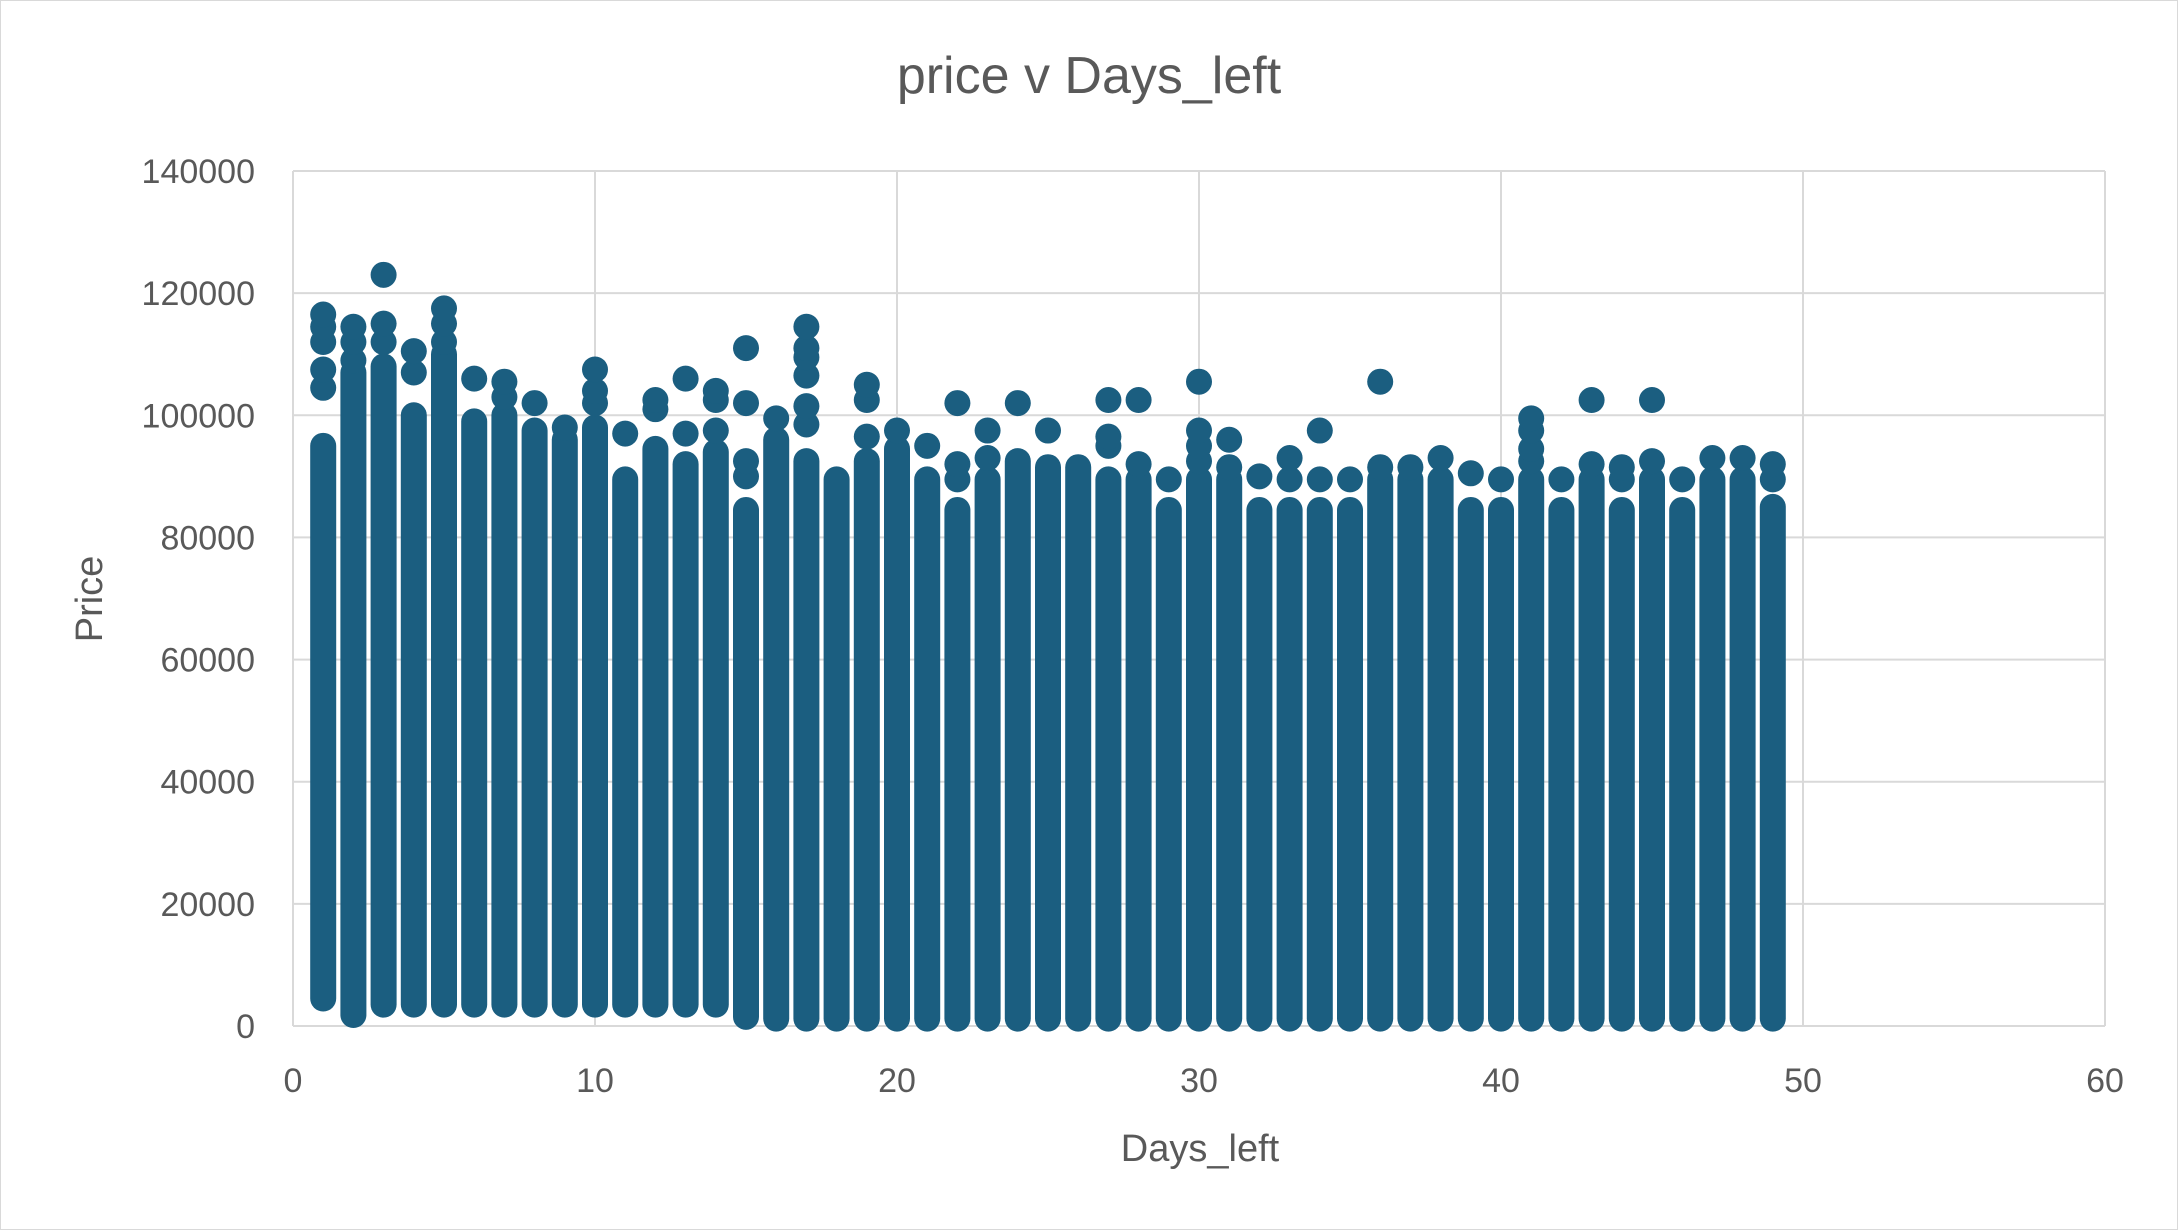 This screenshot has width=2178, height=1230. I want to click on x-tick-label: 10, so click(595, 1081).